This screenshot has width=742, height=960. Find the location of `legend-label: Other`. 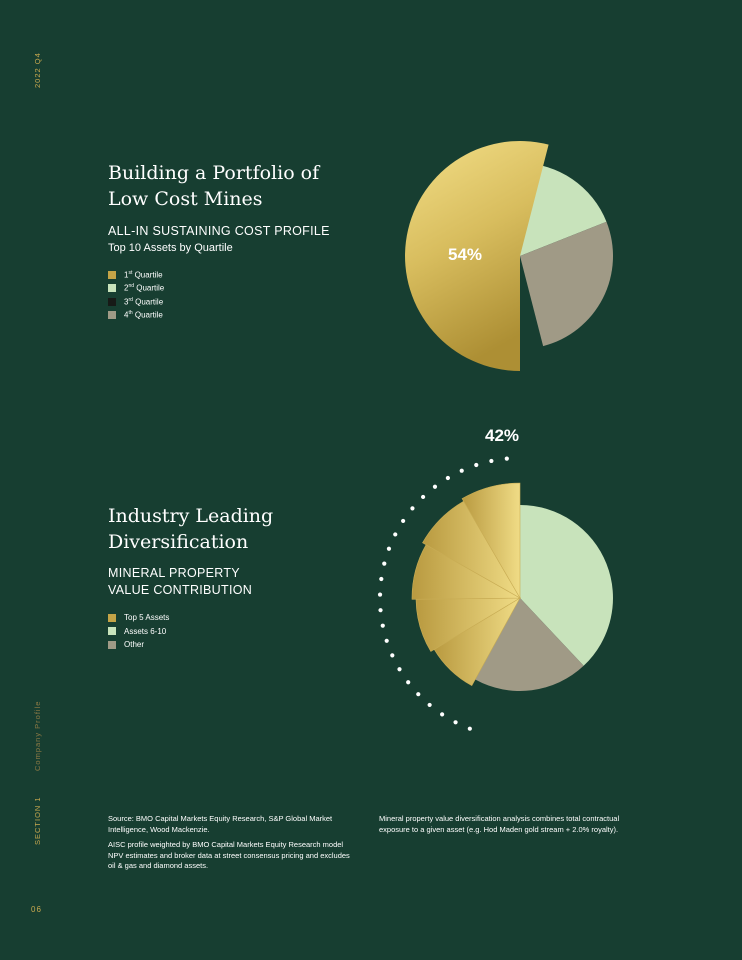

legend-label: Other is located at coordinates (134, 645).